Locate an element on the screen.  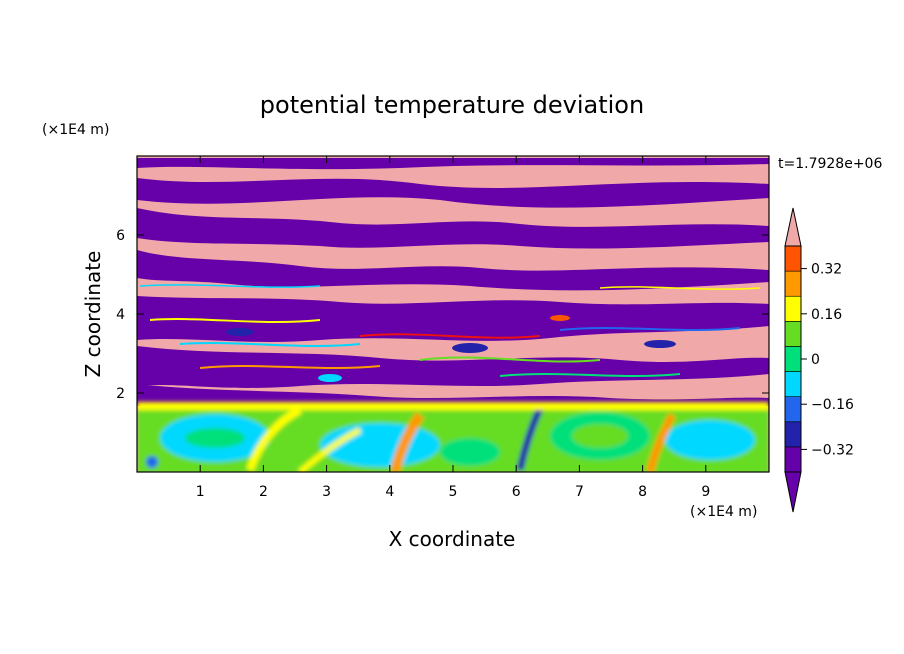
y-tick-label: 2 is located at coordinates (120, 394).